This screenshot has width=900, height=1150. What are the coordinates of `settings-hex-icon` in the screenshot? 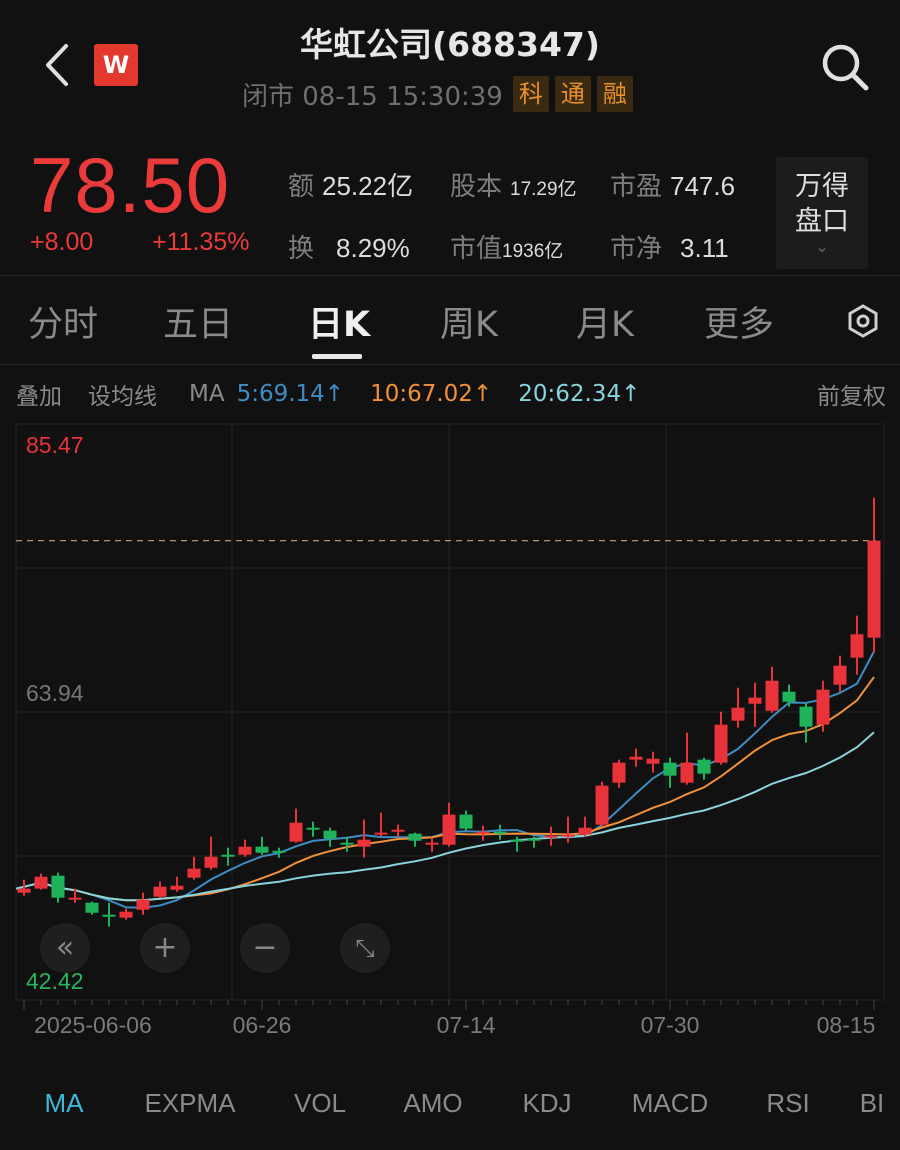 It's located at (863, 321).